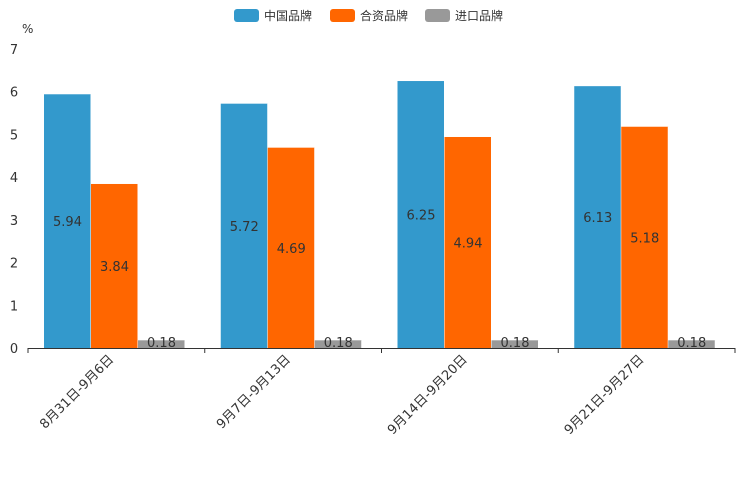 The image size is (744, 500). I want to click on legend-item: 合资品牌, so click(369, 15).